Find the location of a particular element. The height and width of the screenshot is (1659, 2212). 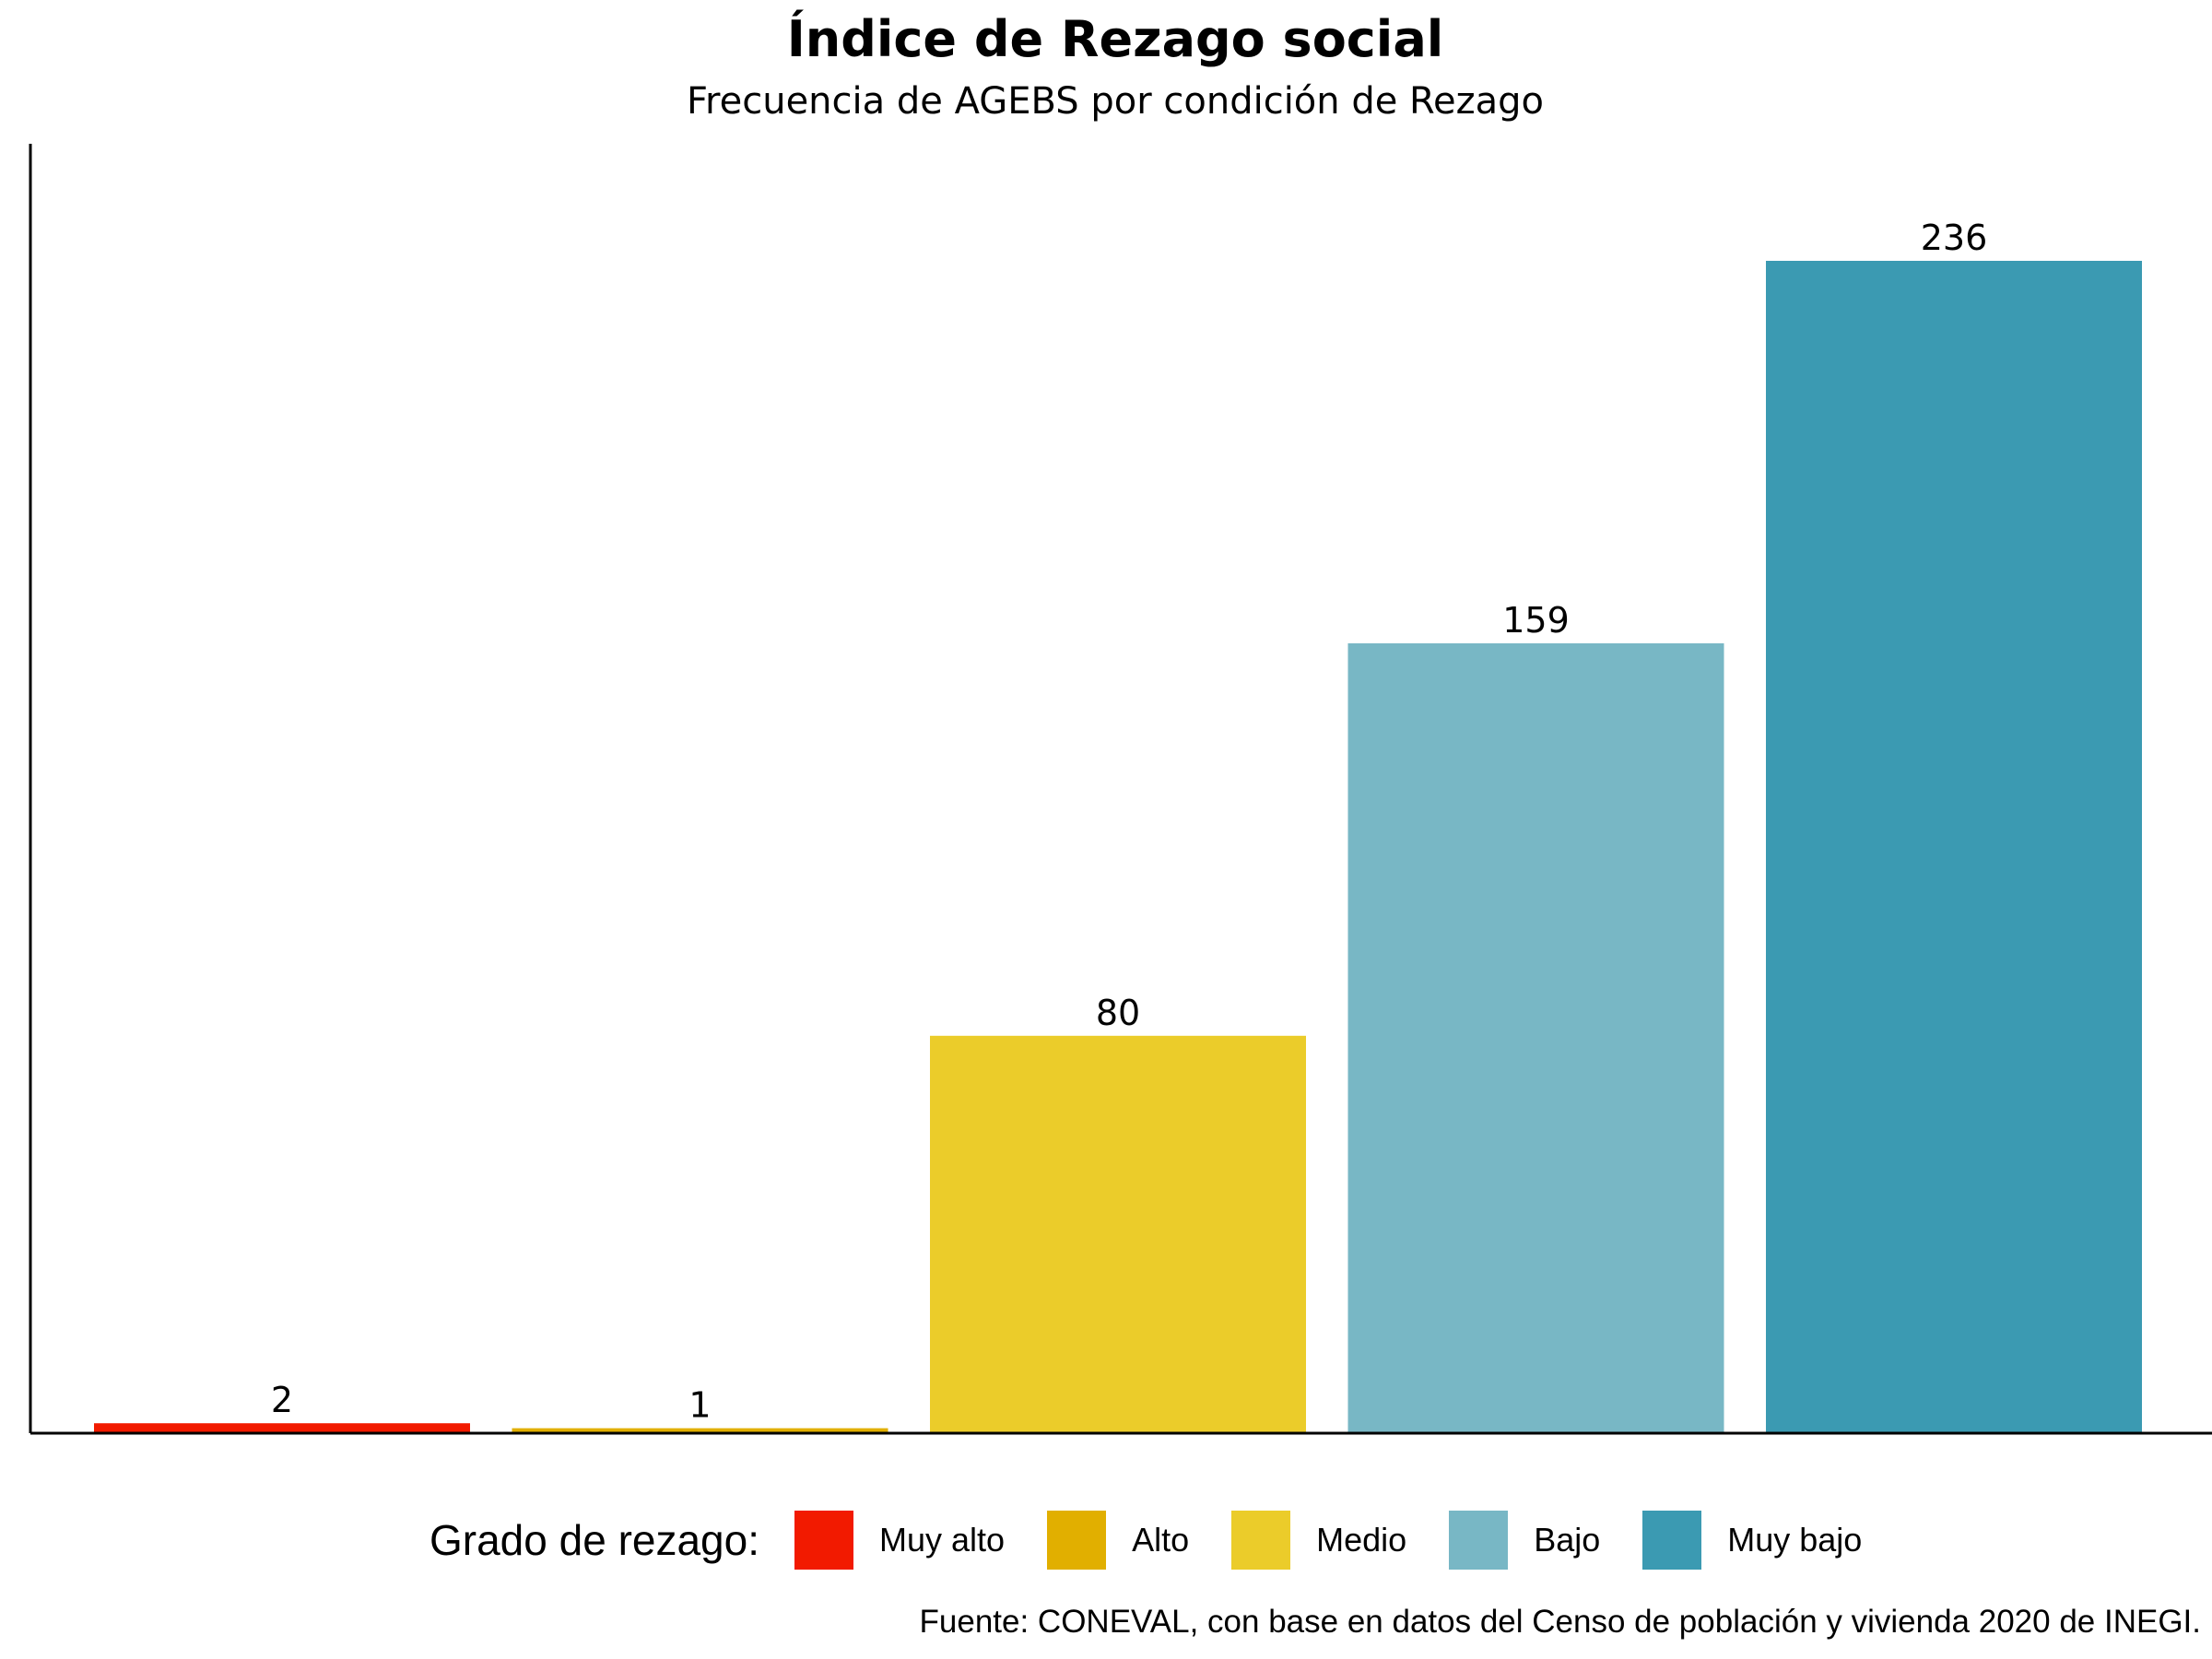

legend-items: Muy alto Alto Medio Bajo Muy bajo is located at coordinates (1349, 1540).